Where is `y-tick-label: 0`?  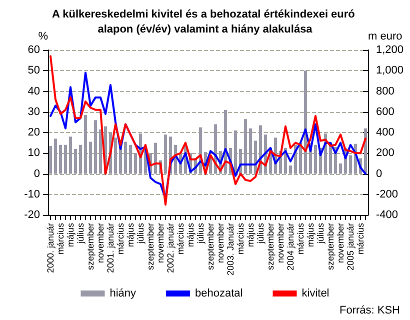
y-tick-label: 0 is located at coordinates (37, 174).